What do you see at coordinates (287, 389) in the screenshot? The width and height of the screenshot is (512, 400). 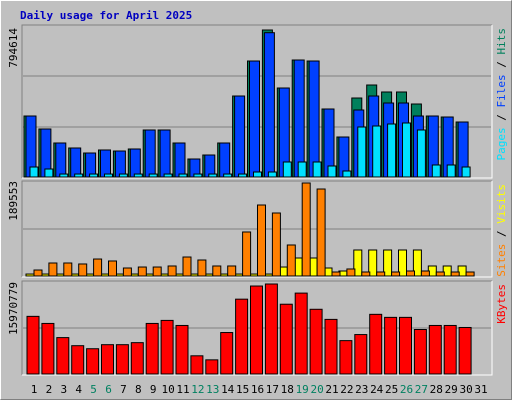 I see `x-tick-label: 18` at bounding box center [287, 389].